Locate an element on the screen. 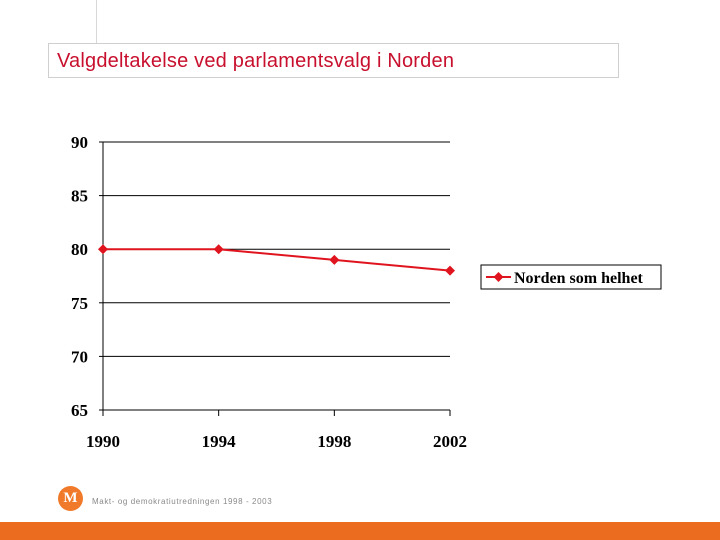 The width and height of the screenshot is (720, 540). legend-label: Norden som helhet is located at coordinates (579, 278).